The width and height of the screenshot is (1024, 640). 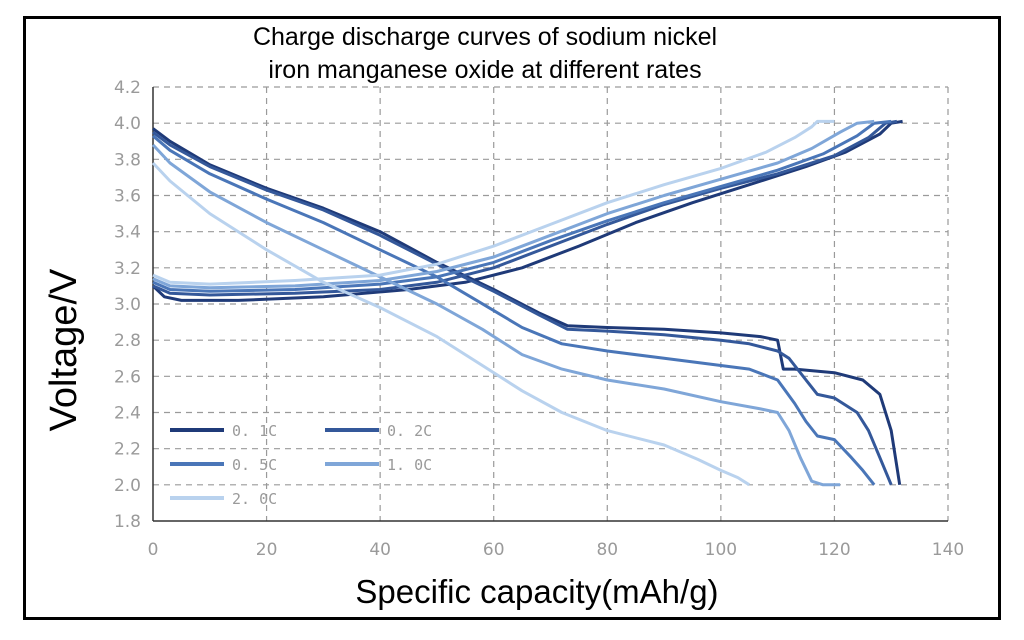 I want to click on legend: 0. 1C 0. 2C 0. 5C 1. 0C 2. 0C, so click(x=301, y=465).